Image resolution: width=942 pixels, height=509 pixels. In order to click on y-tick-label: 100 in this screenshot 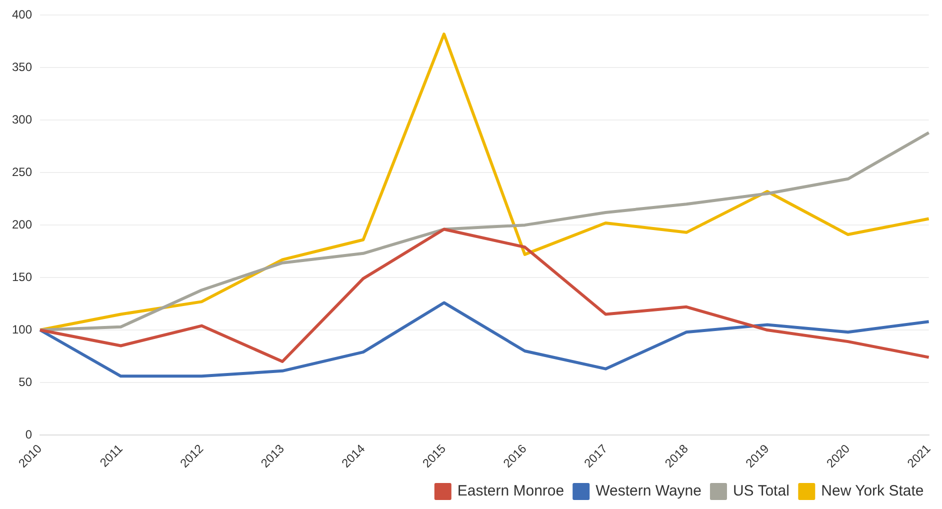, I will do `click(22, 329)`.